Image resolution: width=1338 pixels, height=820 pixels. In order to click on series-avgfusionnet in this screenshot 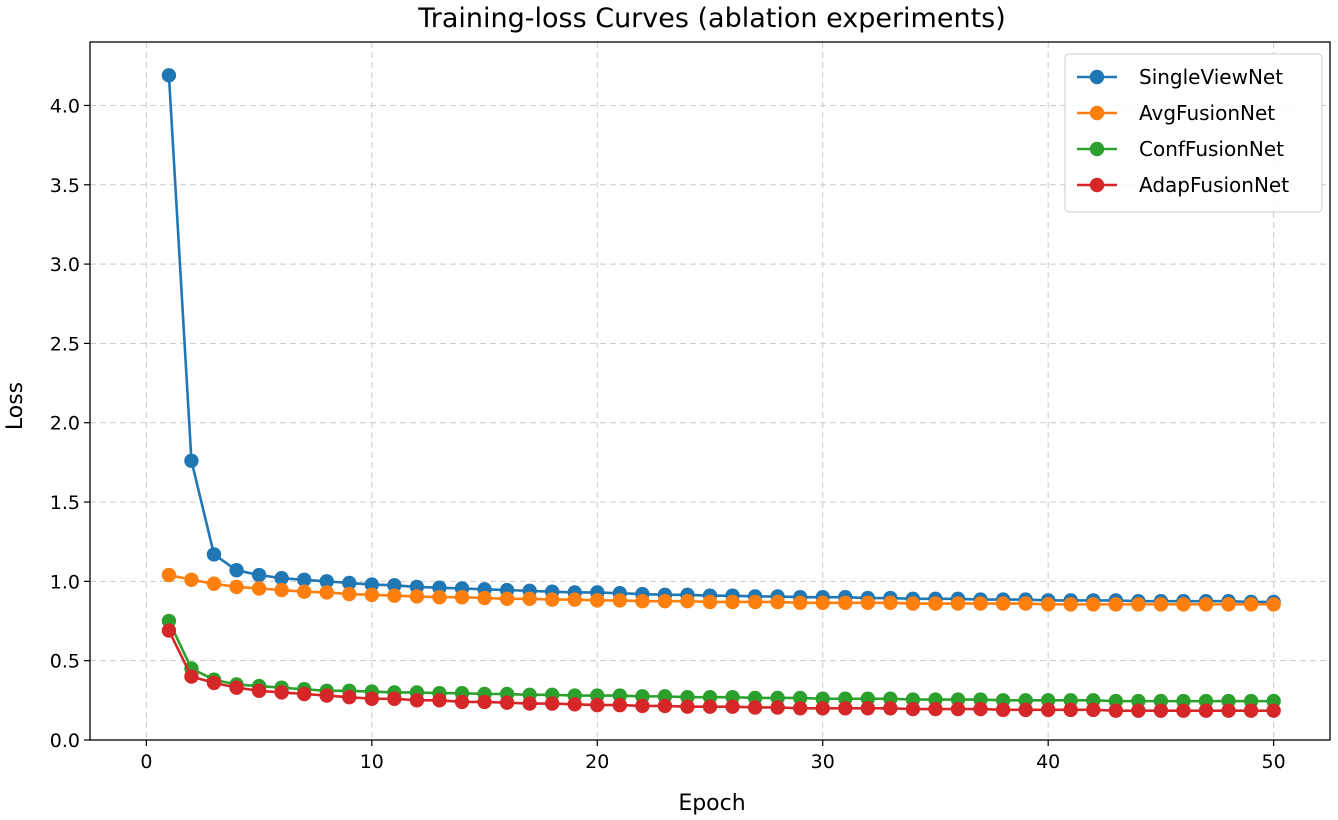, I will do `click(721, 589)`.